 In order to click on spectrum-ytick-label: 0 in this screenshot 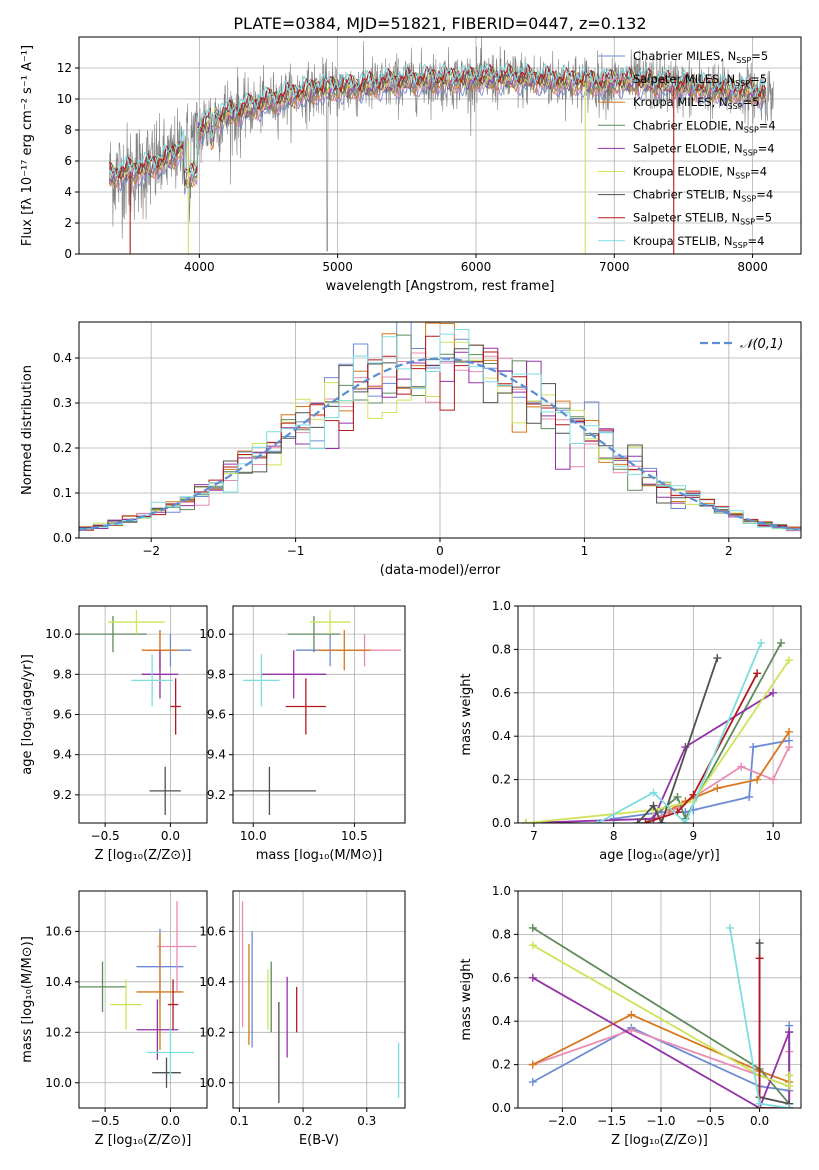, I will do `click(68, 254)`.